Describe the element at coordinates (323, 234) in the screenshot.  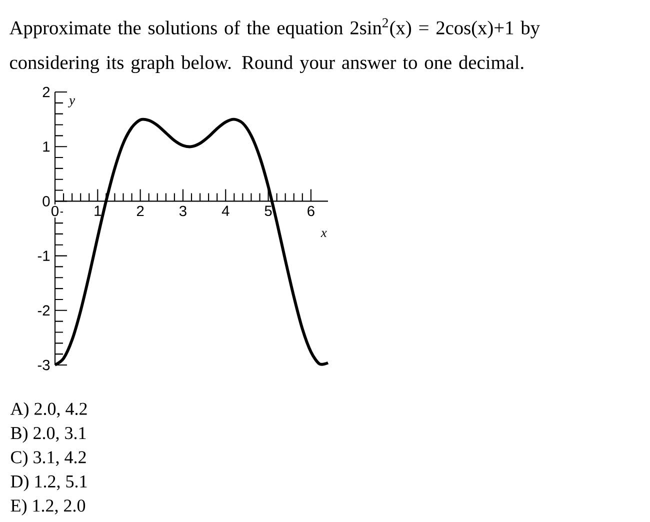
I see `x-axis-title: x` at that location.